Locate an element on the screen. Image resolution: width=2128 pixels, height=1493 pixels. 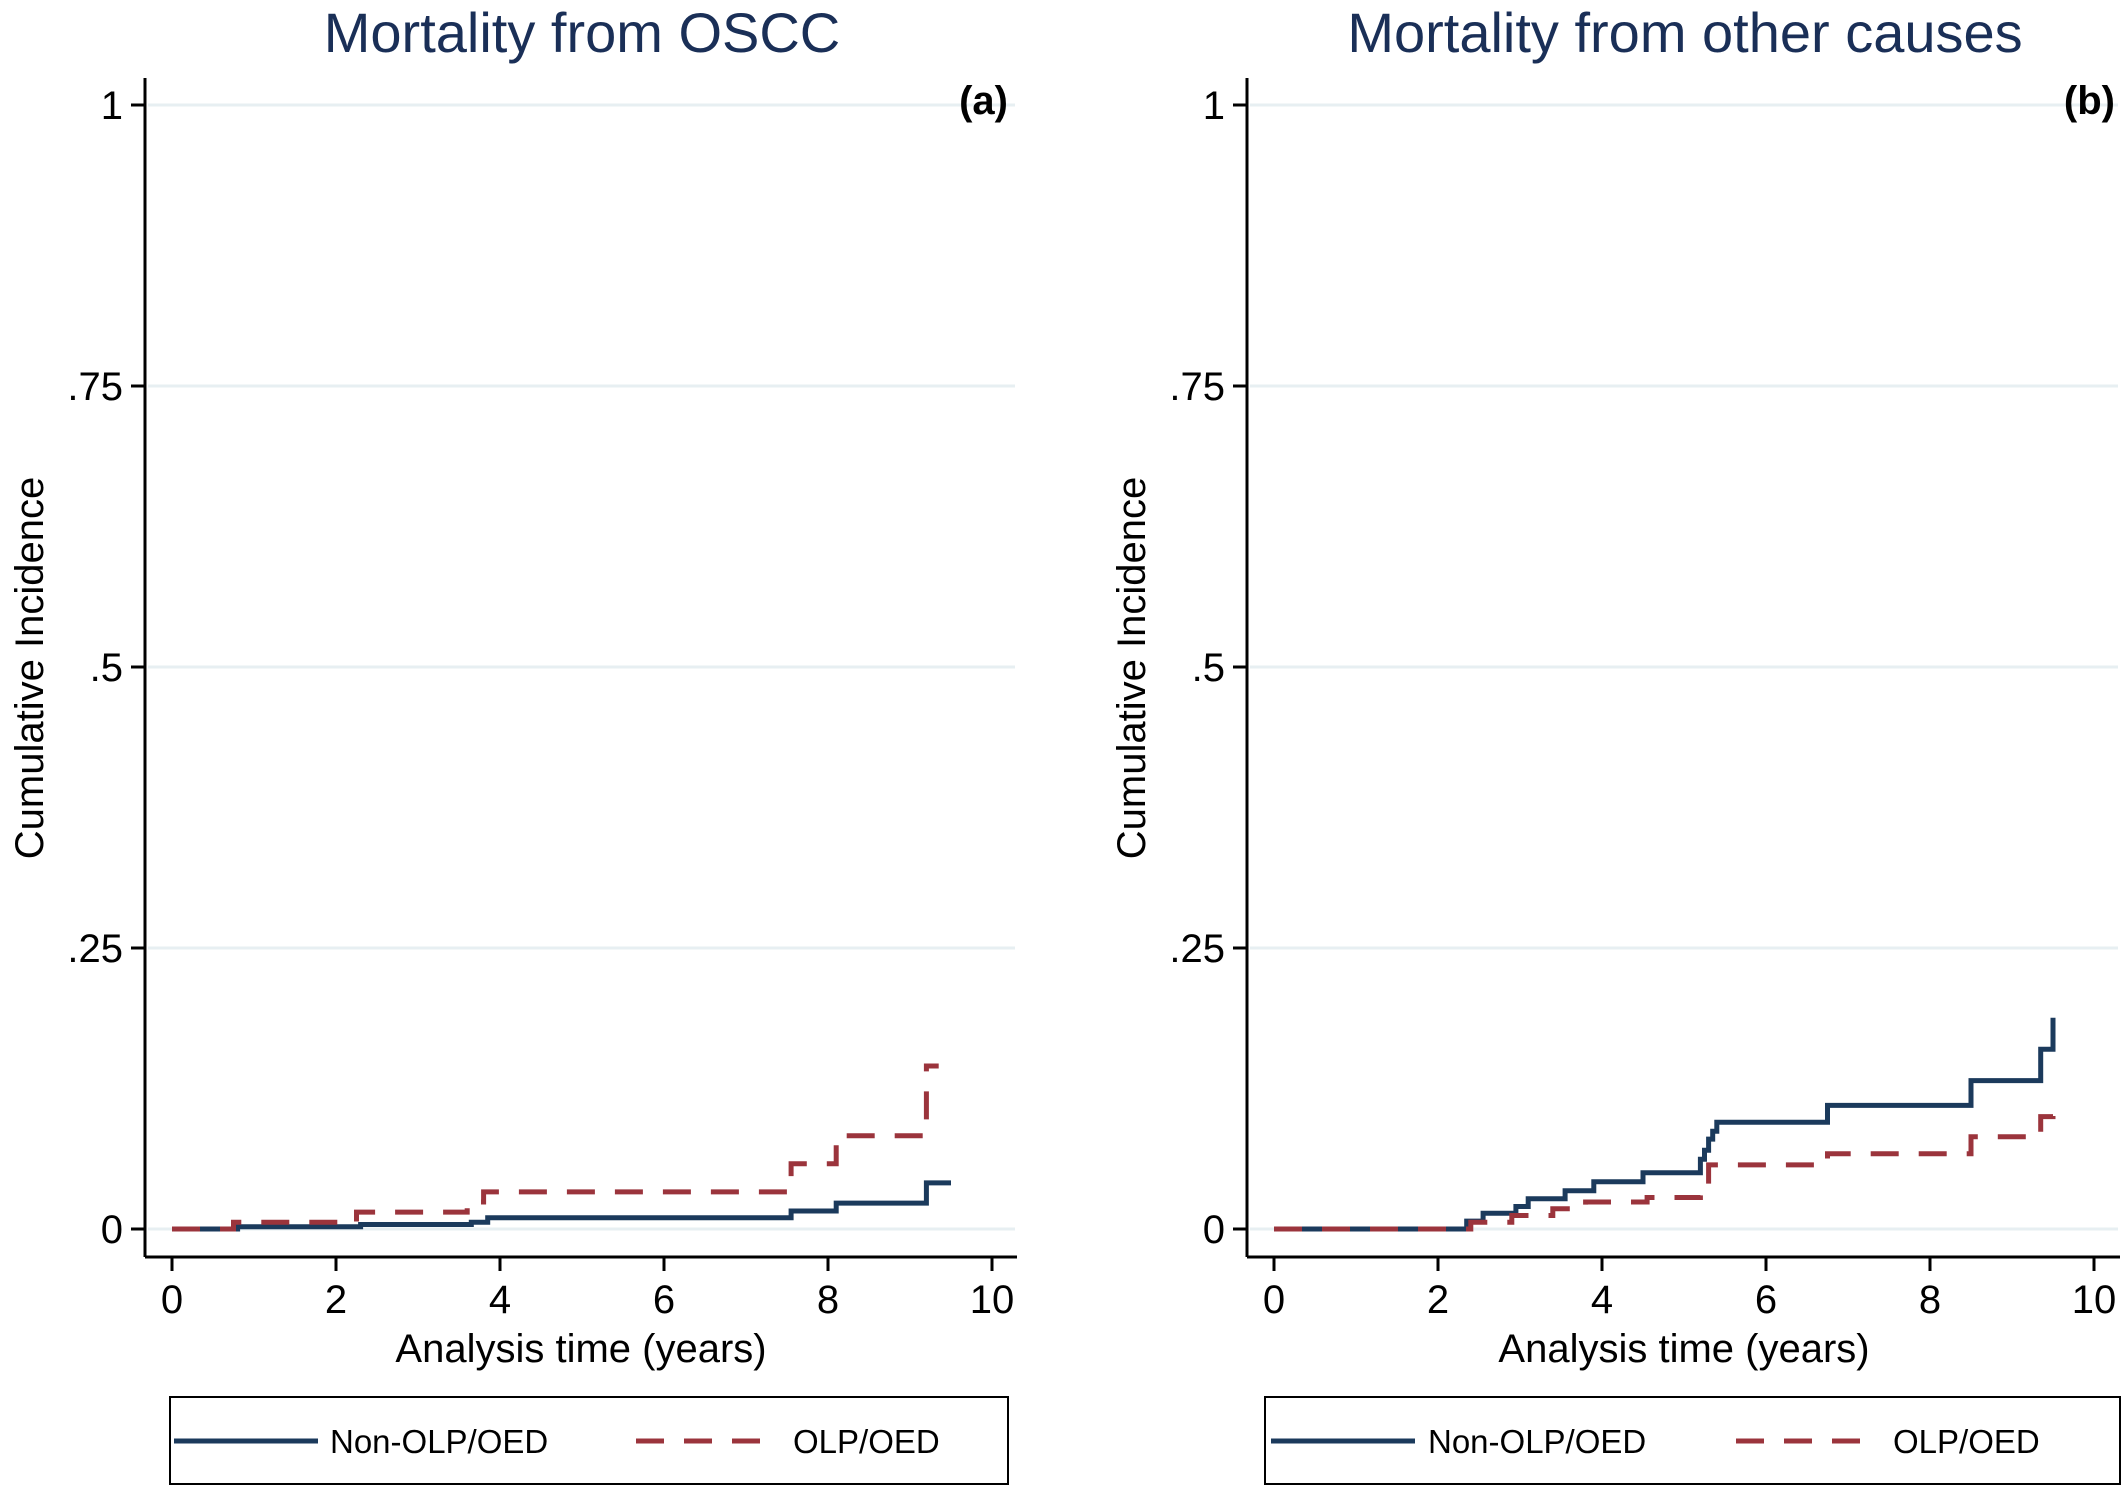
chart-title: Mortality from other causes is located at coordinates (1684, 32).